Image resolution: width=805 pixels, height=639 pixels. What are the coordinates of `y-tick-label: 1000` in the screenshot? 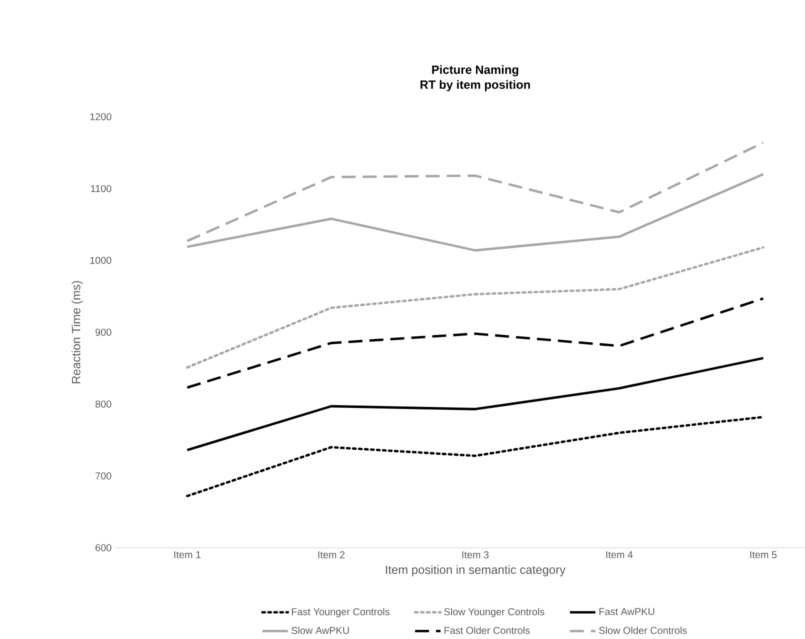 It's located at (101, 260).